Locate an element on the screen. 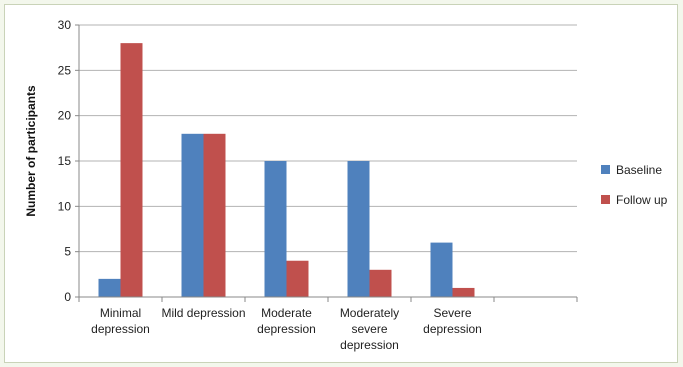  y-tick-label: 15 is located at coordinates (65, 161).